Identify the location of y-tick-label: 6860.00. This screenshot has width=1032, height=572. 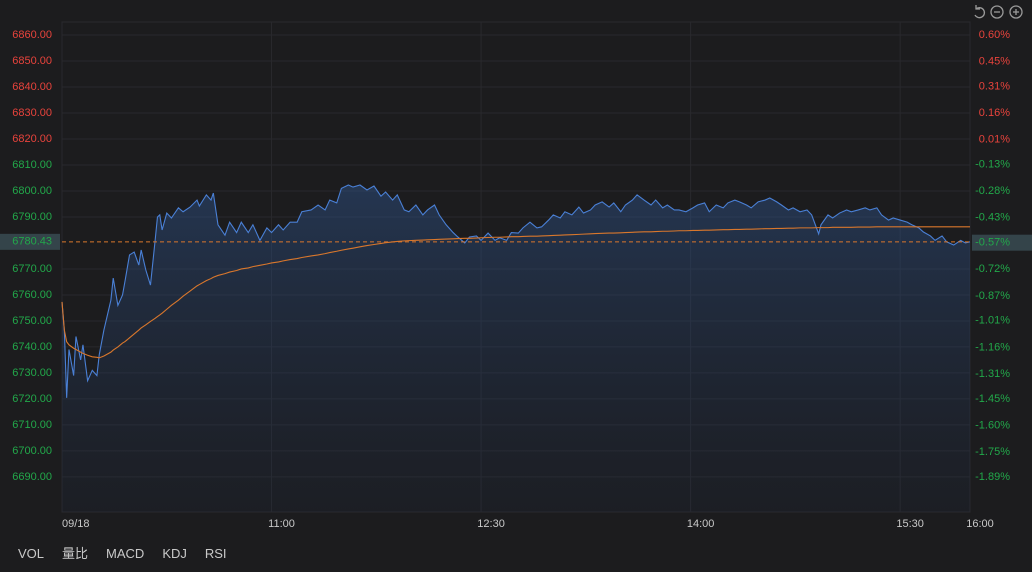
(32, 35).